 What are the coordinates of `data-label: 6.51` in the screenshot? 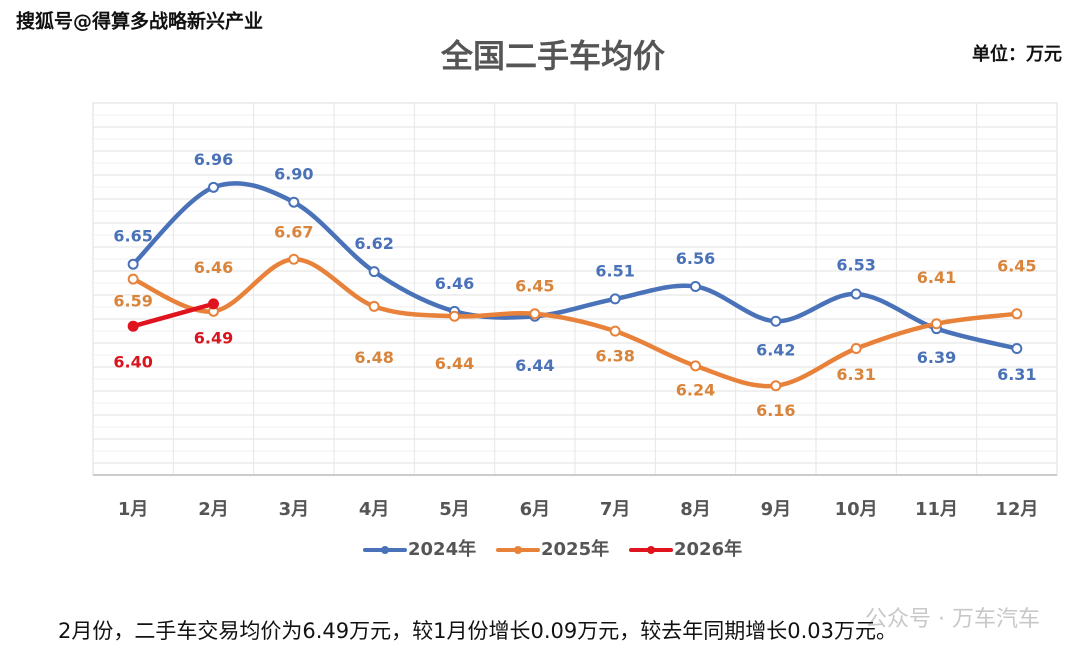 It's located at (614, 270).